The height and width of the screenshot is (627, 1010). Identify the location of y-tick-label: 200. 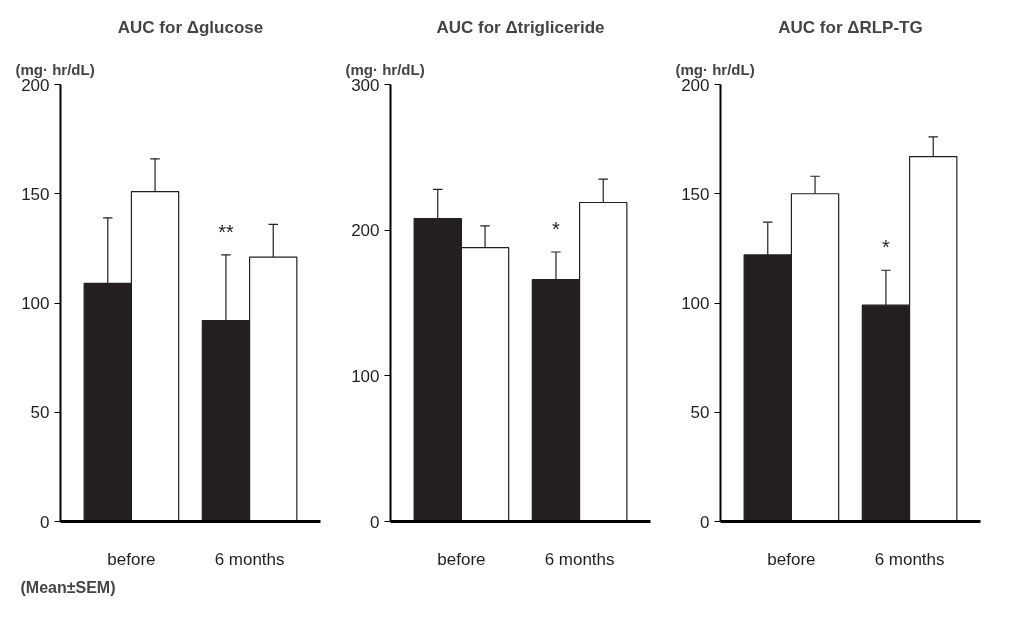
(365, 231).